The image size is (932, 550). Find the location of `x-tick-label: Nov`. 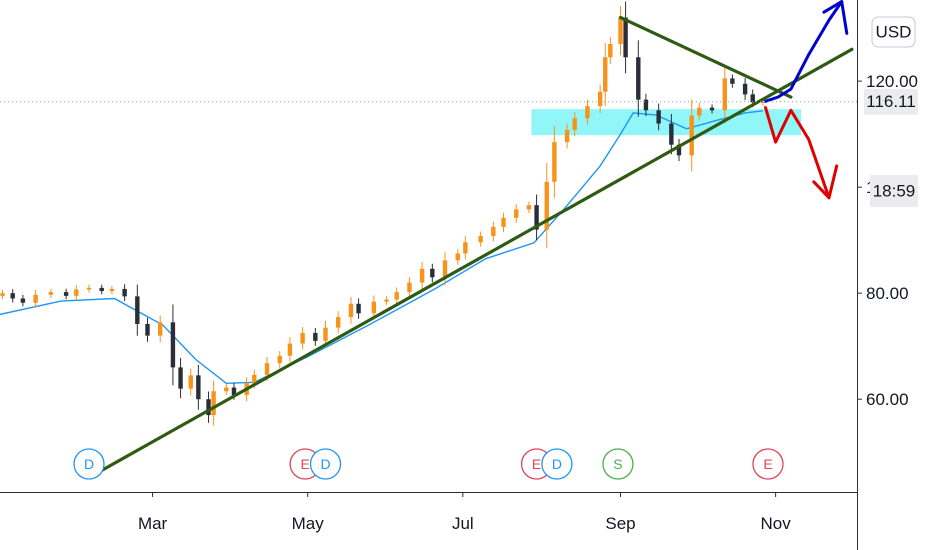

x-tick-label: Nov is located at coordinates (776, 523).